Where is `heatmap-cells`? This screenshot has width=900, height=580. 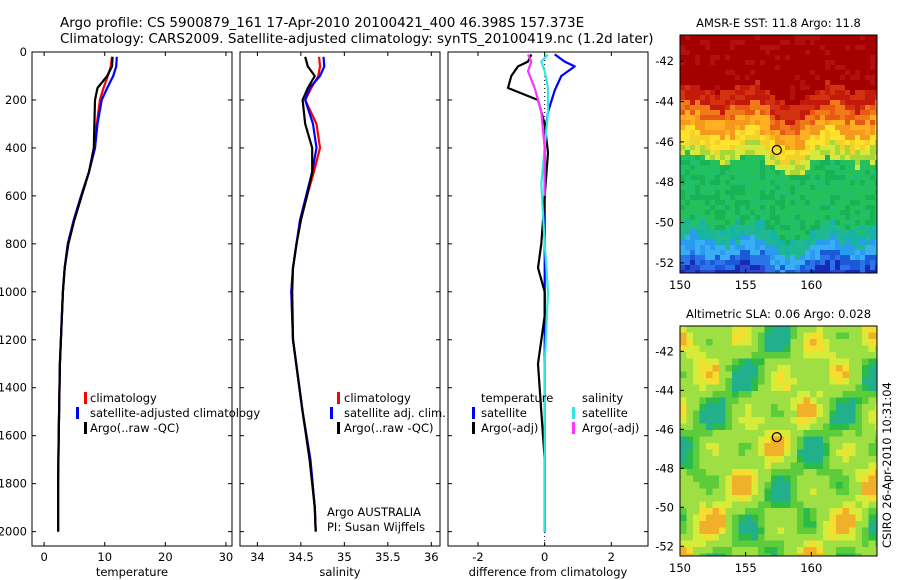
heatmap-cells is located at coordinates (779, 154).